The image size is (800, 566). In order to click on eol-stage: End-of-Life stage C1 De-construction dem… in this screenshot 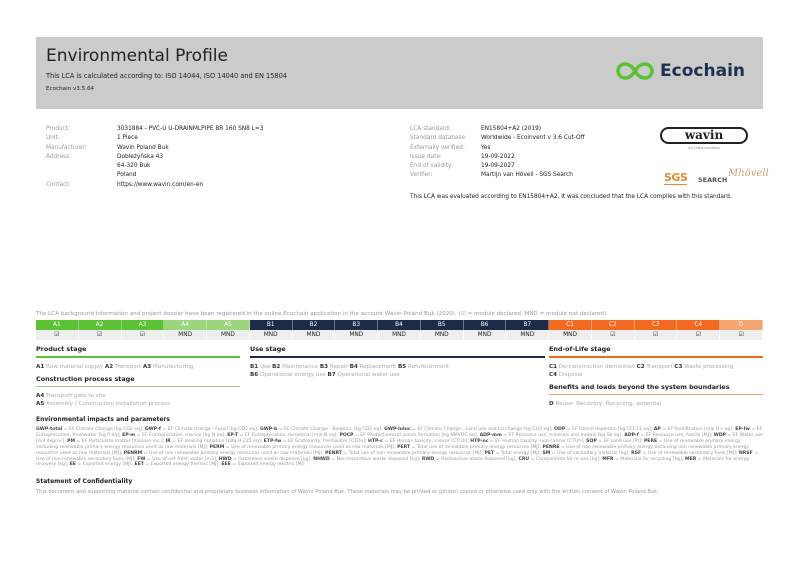, I will do `click(656, 376)`.